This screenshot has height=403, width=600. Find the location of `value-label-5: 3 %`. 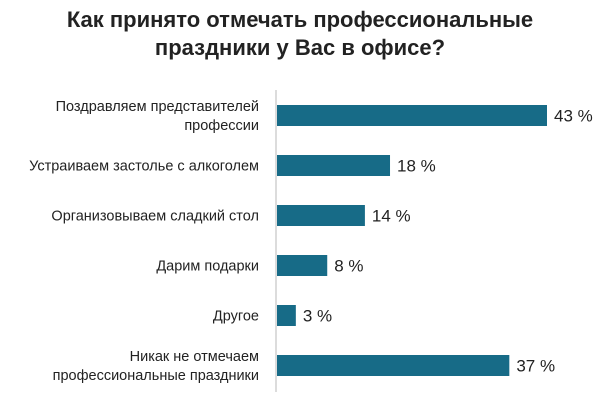

value-label-5: 3 % is located at coordinates (317, 316).